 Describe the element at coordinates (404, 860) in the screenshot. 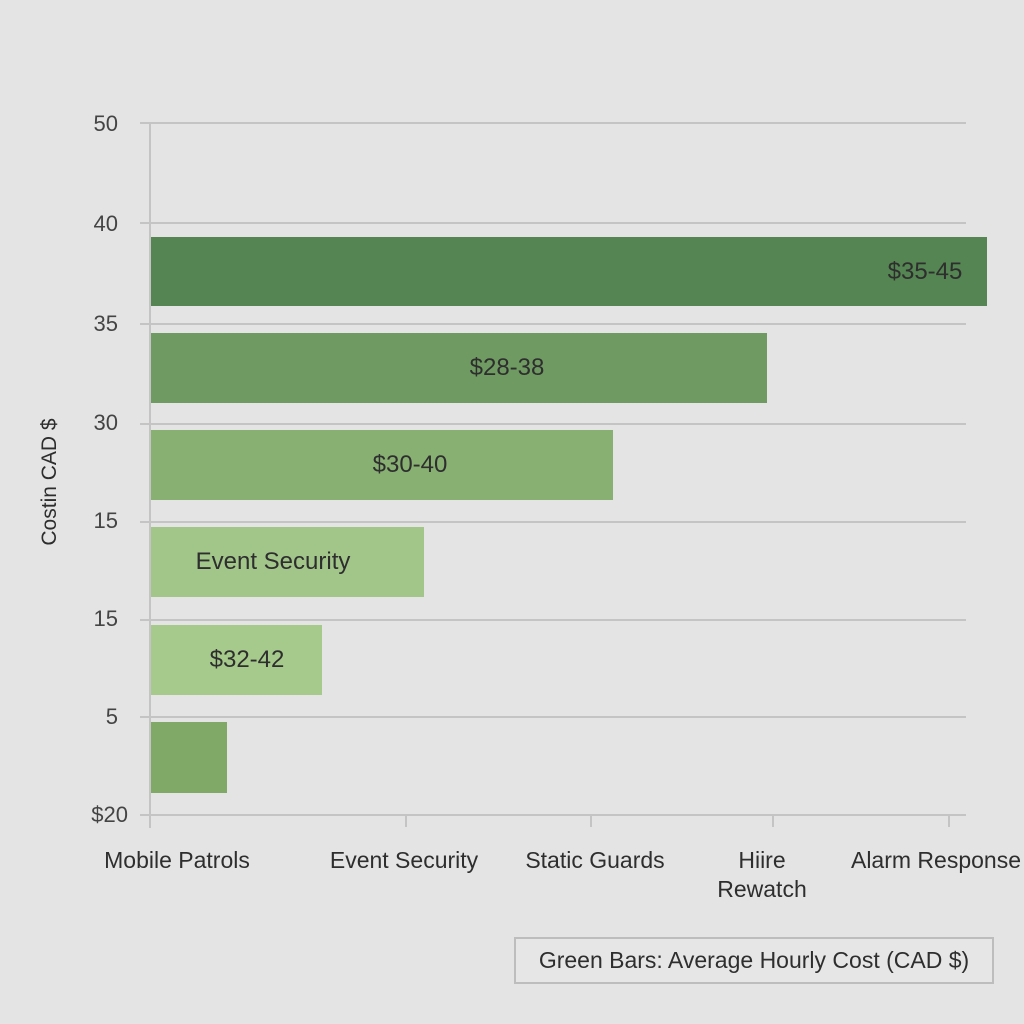

I see `x-tick-label: Event Security` at that location.